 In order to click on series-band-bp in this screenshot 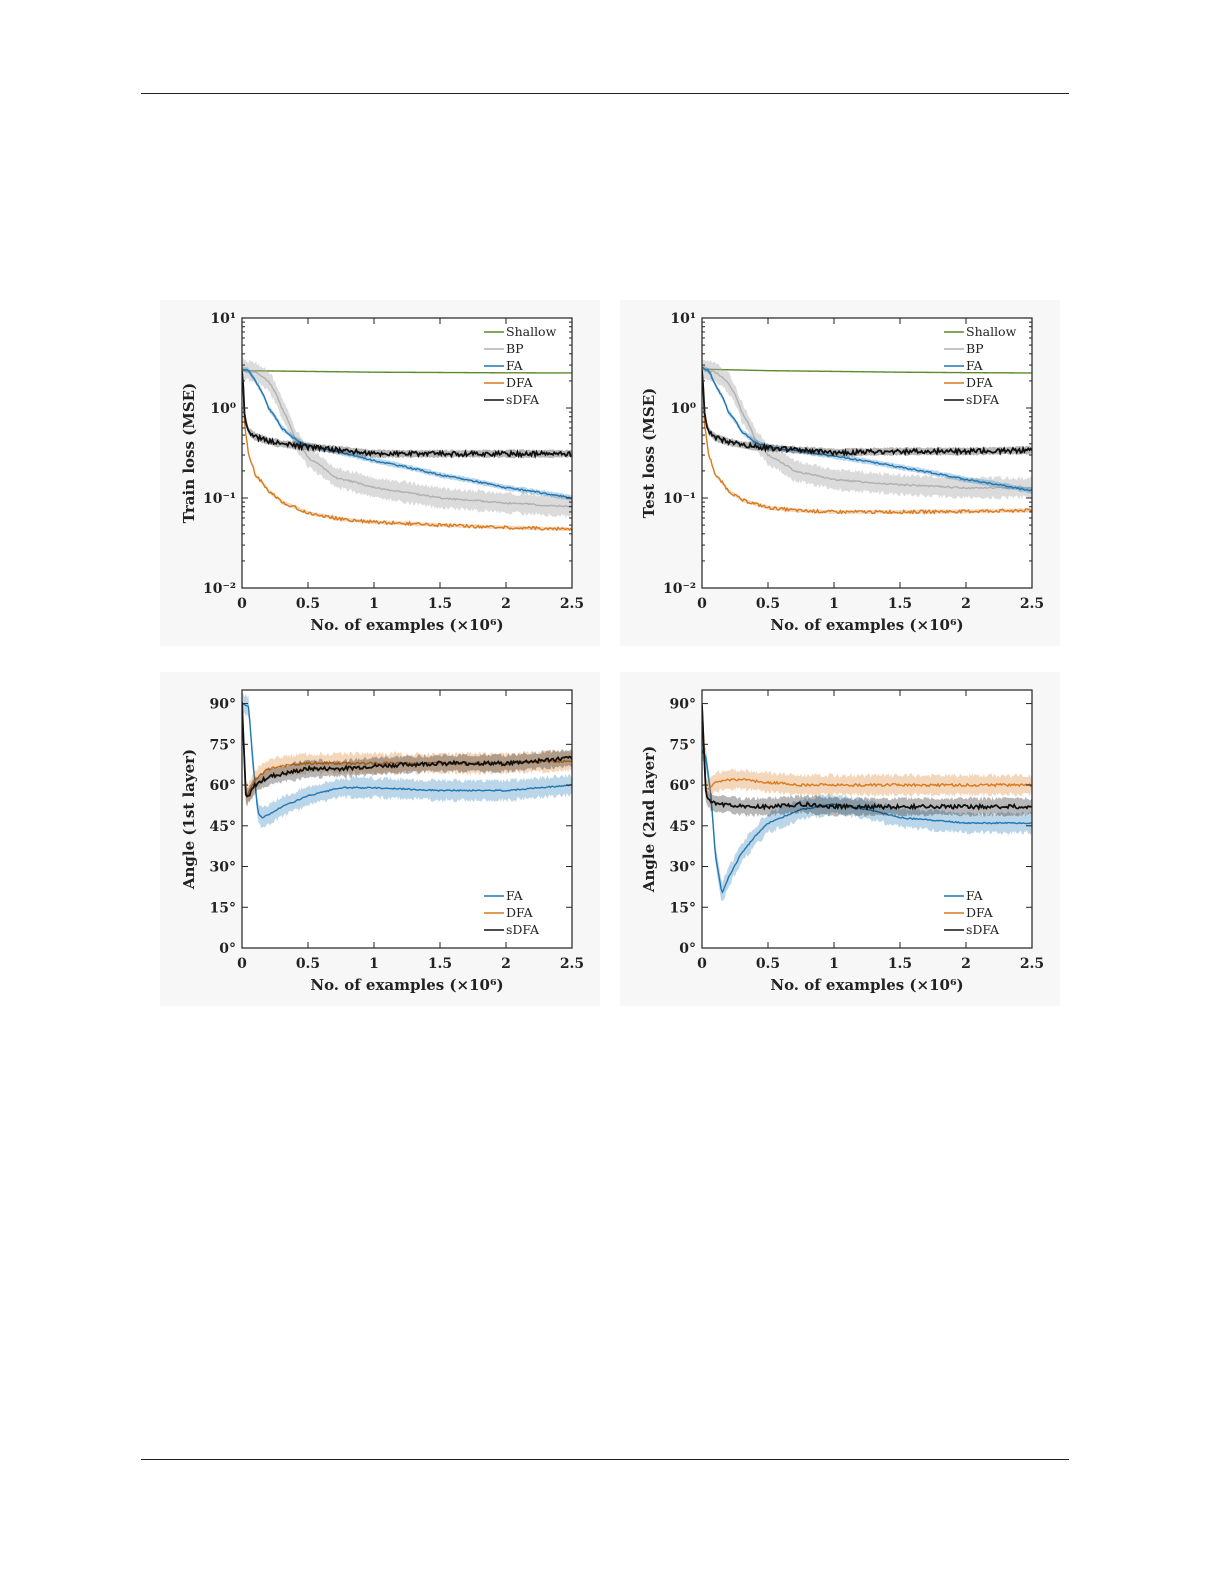, I will do `click(407, 438)`.